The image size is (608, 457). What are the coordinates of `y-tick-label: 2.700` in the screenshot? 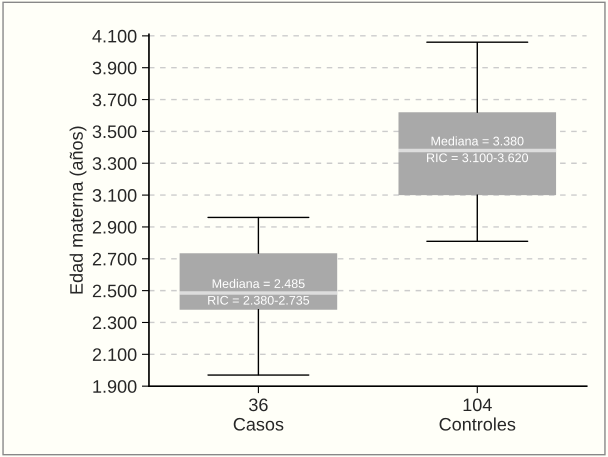 It's located at (114, 259).